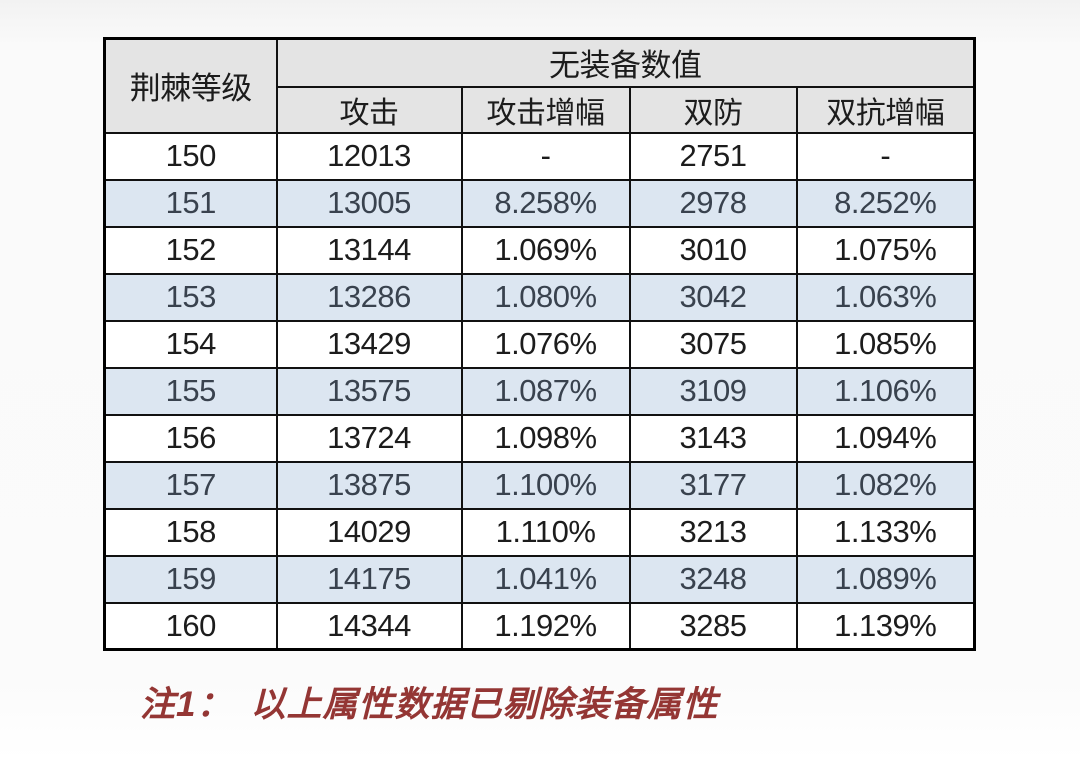 The height and width of the screenshot is (760, 1080). Describe the element at coordinates (190, 579) in the screenshot. I see `table-cell-level: 159` at that location.